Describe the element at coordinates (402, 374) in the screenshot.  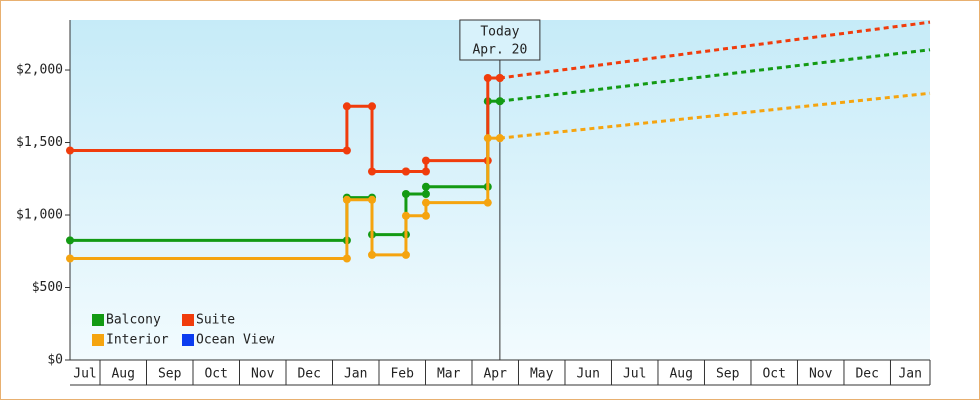
I see `x-tick-label: Feb` at that location.